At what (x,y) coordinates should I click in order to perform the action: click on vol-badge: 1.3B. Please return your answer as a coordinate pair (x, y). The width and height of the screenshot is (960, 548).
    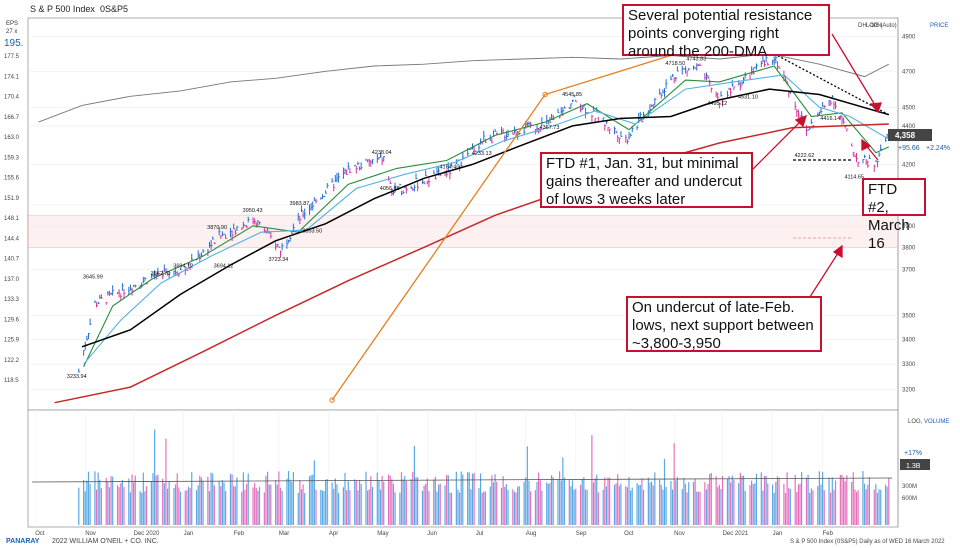
    Looking at the image, I should click on (913, 466).